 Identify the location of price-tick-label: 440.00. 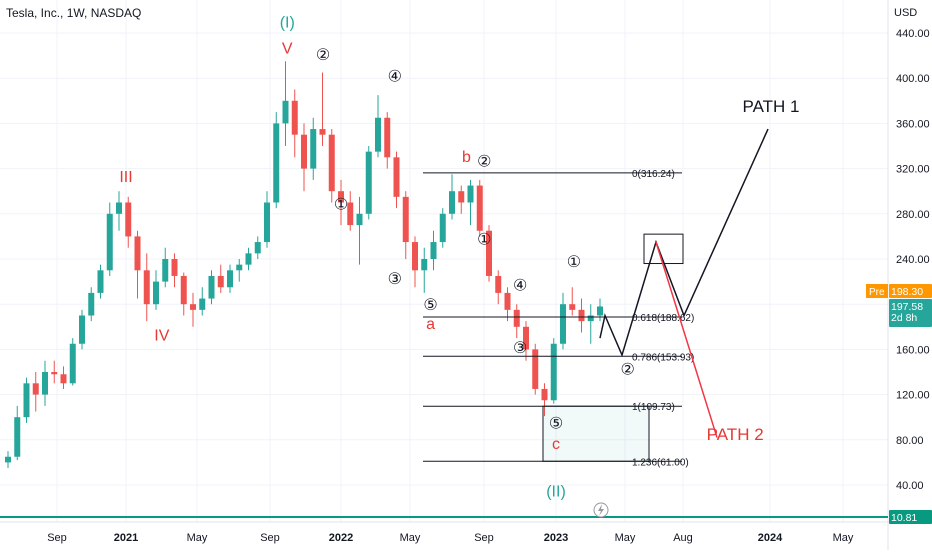
(913, 34).